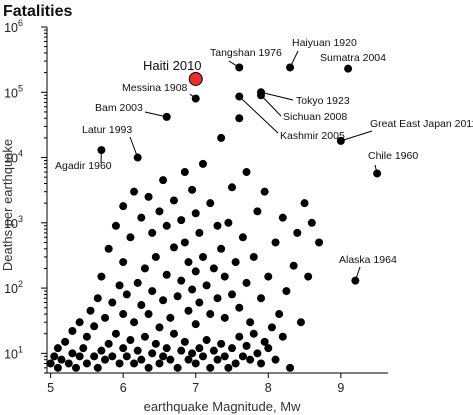 Image resolution: width=473 pixels, height=415 pixels. What do you see at coordinates (312, 136) in the screenshot?
I see `annotation-label: Kashmir 2005` at bounding box center [312, 136].